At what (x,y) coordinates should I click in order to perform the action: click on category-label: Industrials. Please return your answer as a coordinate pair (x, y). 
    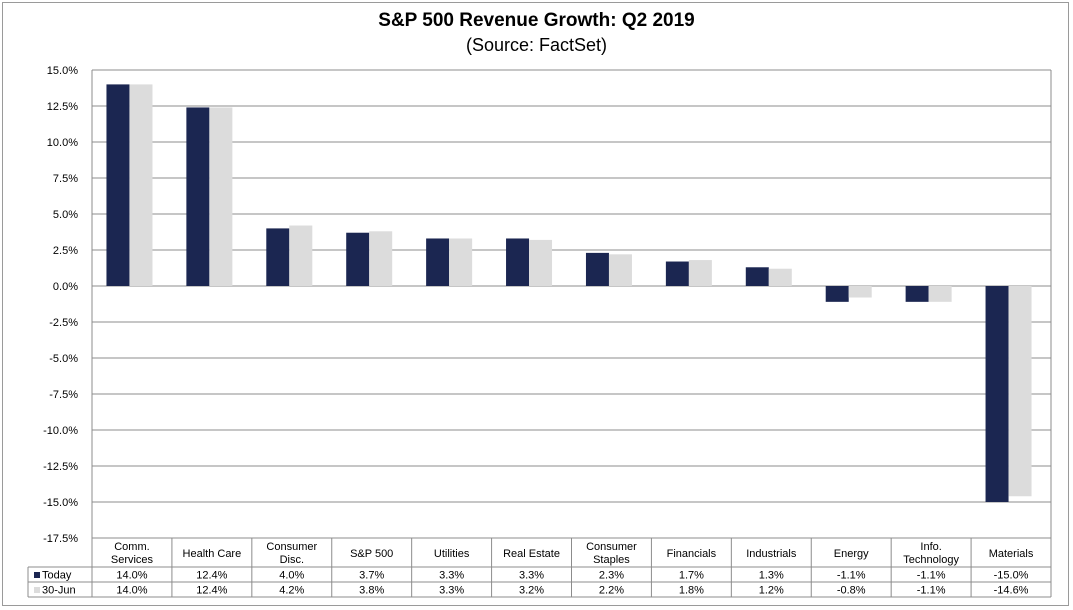
    Looking at the image, I should click on (771, 554).